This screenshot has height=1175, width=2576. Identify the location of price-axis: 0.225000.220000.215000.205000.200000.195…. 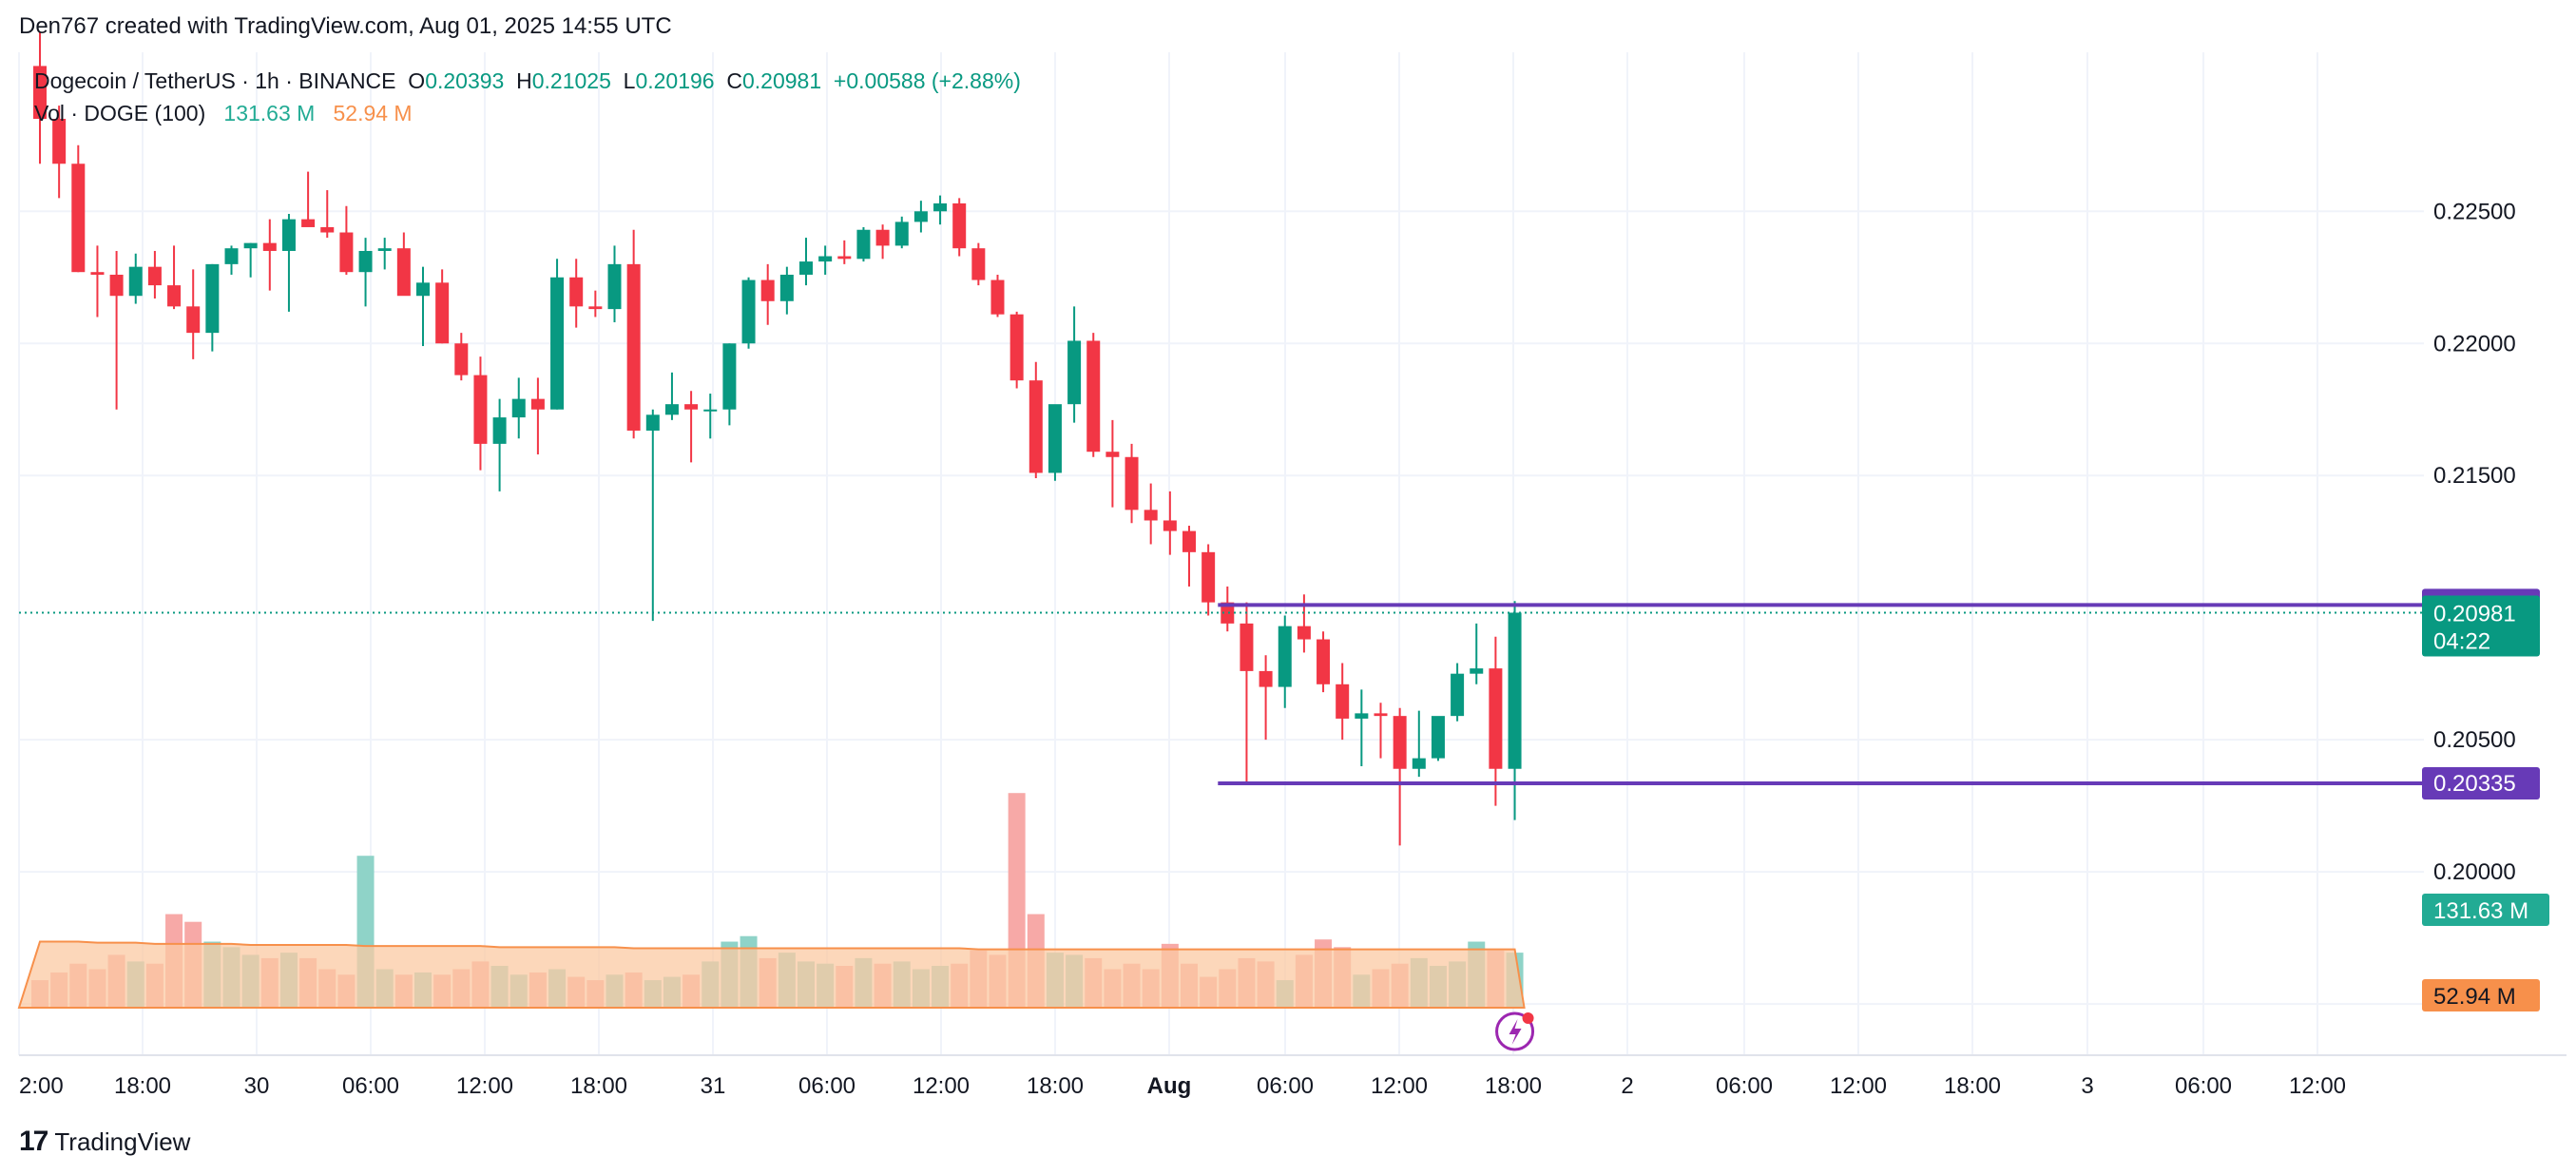
(2485, 608).